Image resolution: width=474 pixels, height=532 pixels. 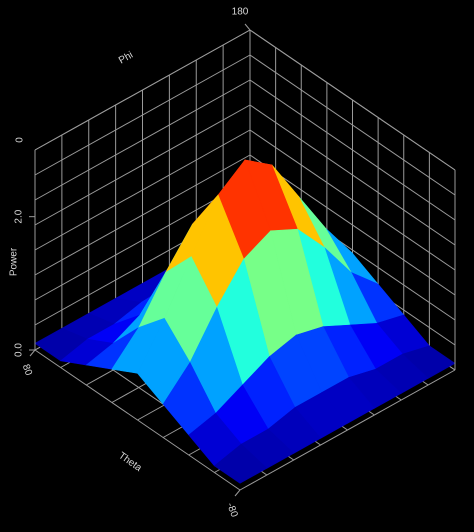 What do you see at coordinates (20, 140) in the screenshot?
I see `annotation: 0` at bounding box center [20, 140].